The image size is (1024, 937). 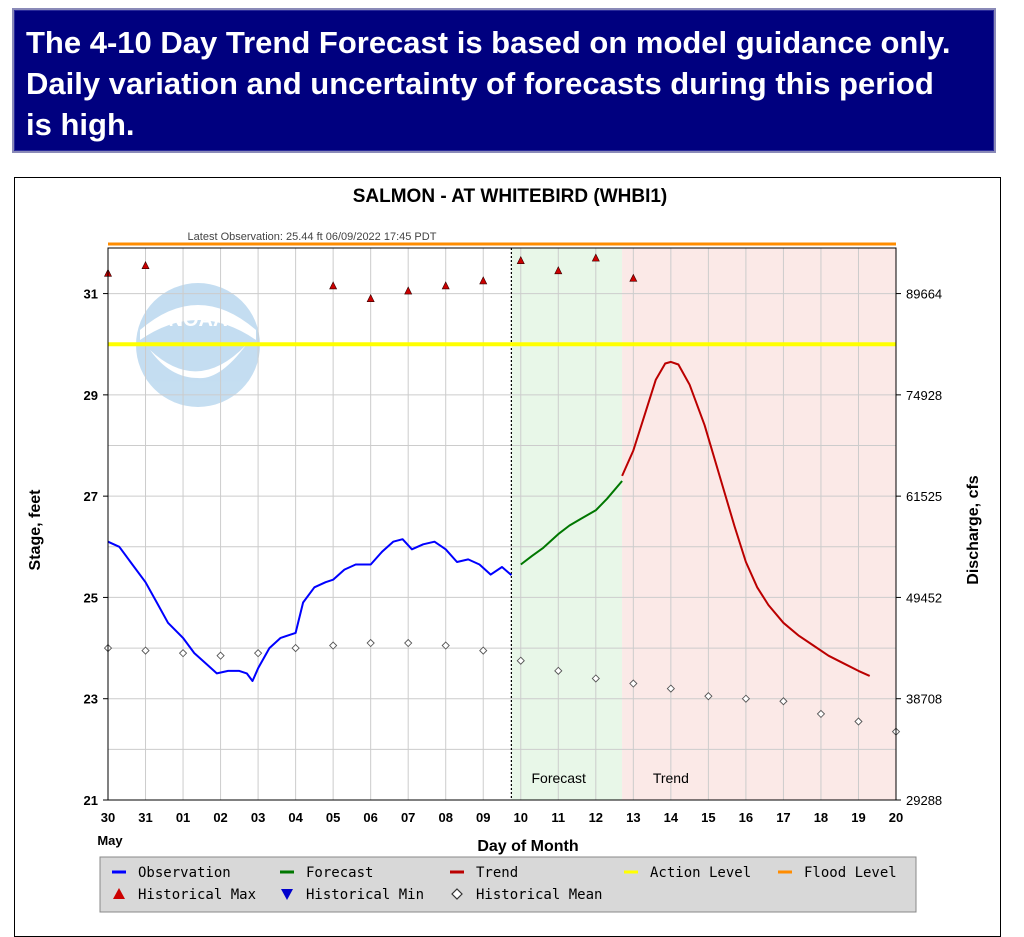 What do you see at coordinates (700, 873) in the screenshot?
I see `legend-label: Action Level` at bounding box center [700, 873].